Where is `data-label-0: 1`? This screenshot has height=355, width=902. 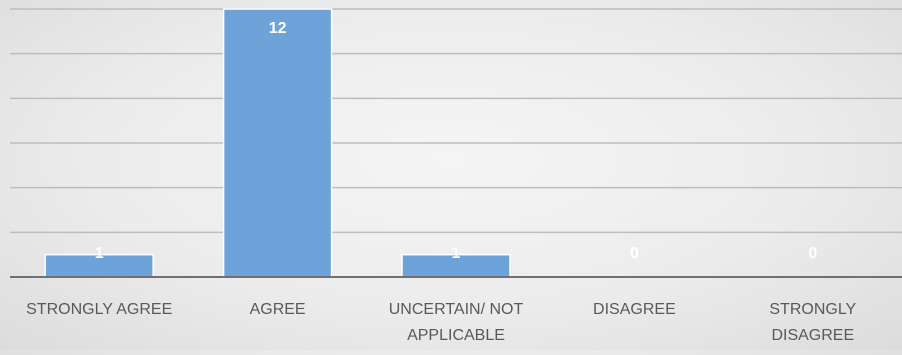 data-label-0: 1 is located at coordinates (99, 253).